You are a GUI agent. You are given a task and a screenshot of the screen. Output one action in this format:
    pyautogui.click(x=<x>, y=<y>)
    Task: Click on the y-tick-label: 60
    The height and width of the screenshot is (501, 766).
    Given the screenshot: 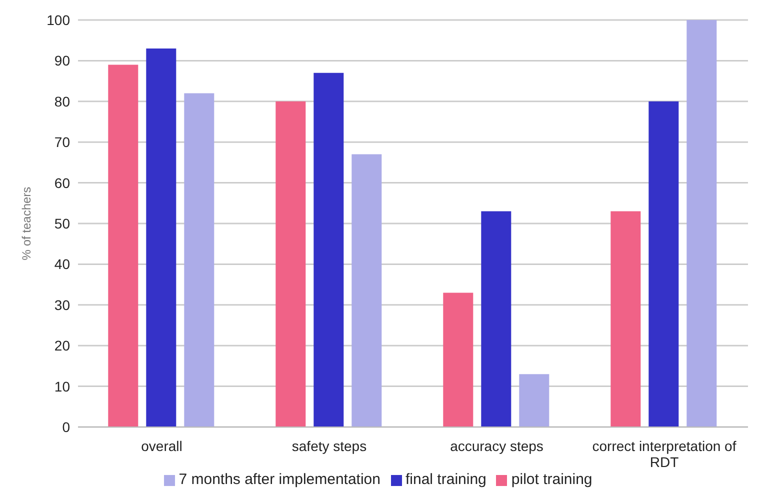 What is the action you would take?
    pyautogui.click(x=62, y=182)
    